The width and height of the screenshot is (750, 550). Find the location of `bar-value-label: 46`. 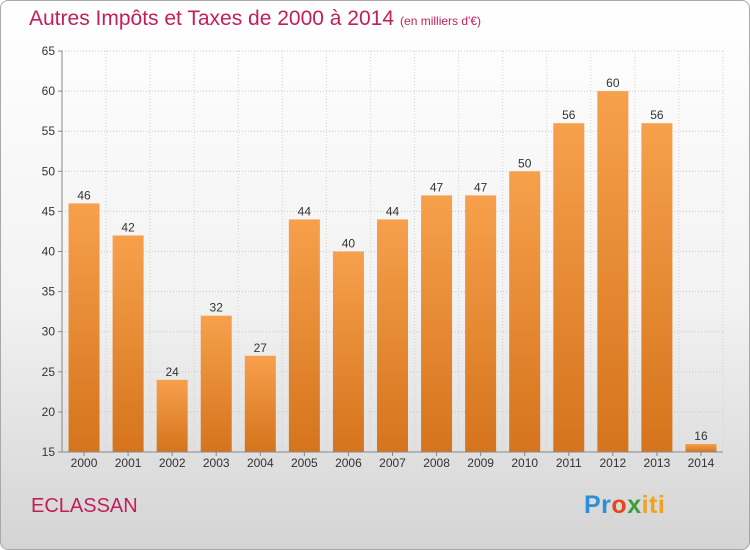

bar-value-label: 46 is located at coordinates (84, 195).